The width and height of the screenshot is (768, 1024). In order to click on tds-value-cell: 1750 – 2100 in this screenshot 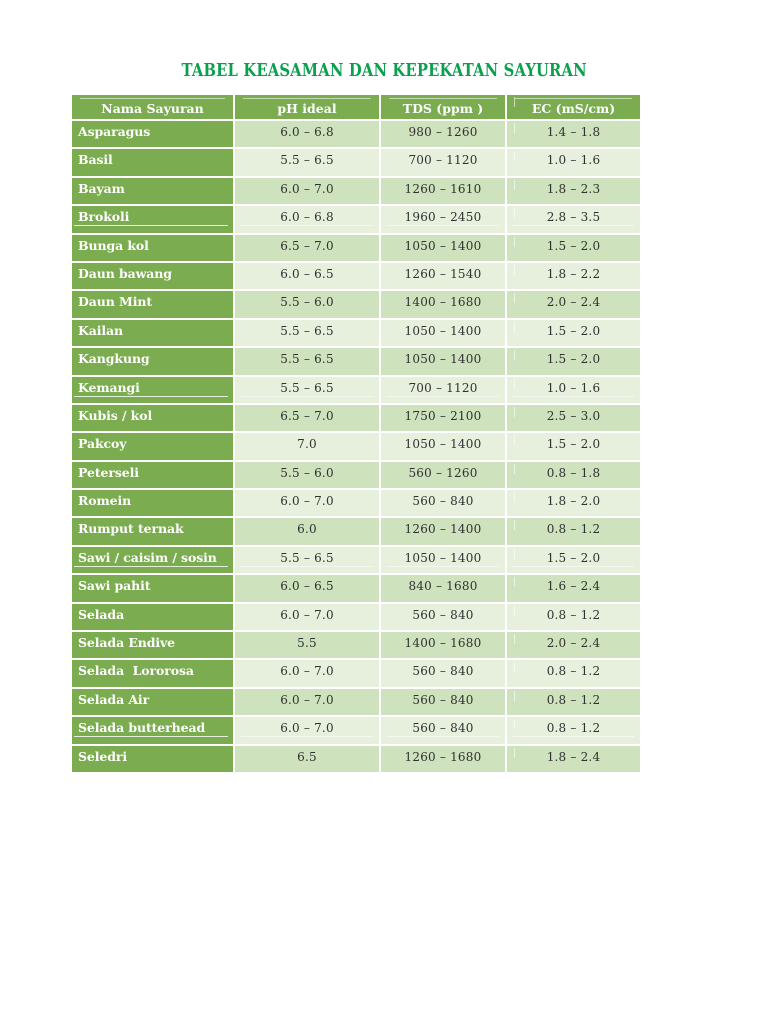, I will do `click(443, 418)`.